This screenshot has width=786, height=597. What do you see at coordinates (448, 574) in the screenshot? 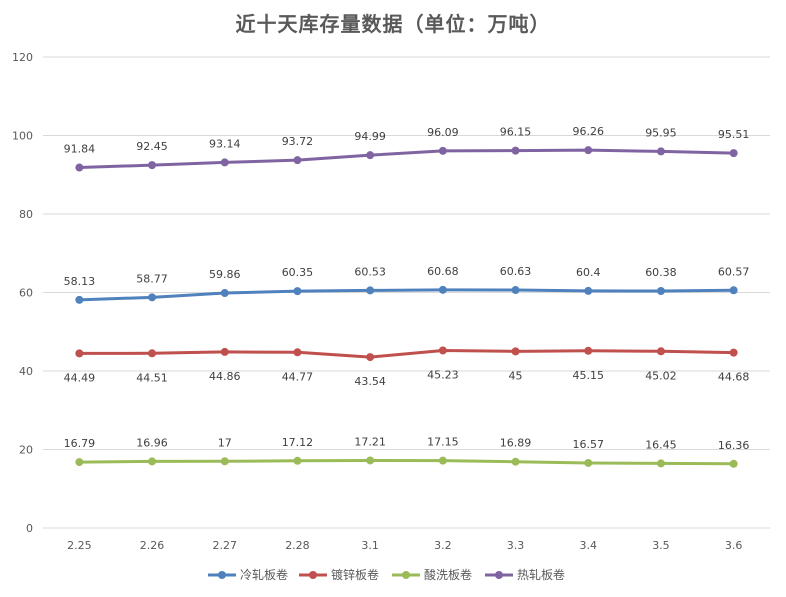
I see `legend-label: 酸洗板卷` at bounding box center [448, 574].